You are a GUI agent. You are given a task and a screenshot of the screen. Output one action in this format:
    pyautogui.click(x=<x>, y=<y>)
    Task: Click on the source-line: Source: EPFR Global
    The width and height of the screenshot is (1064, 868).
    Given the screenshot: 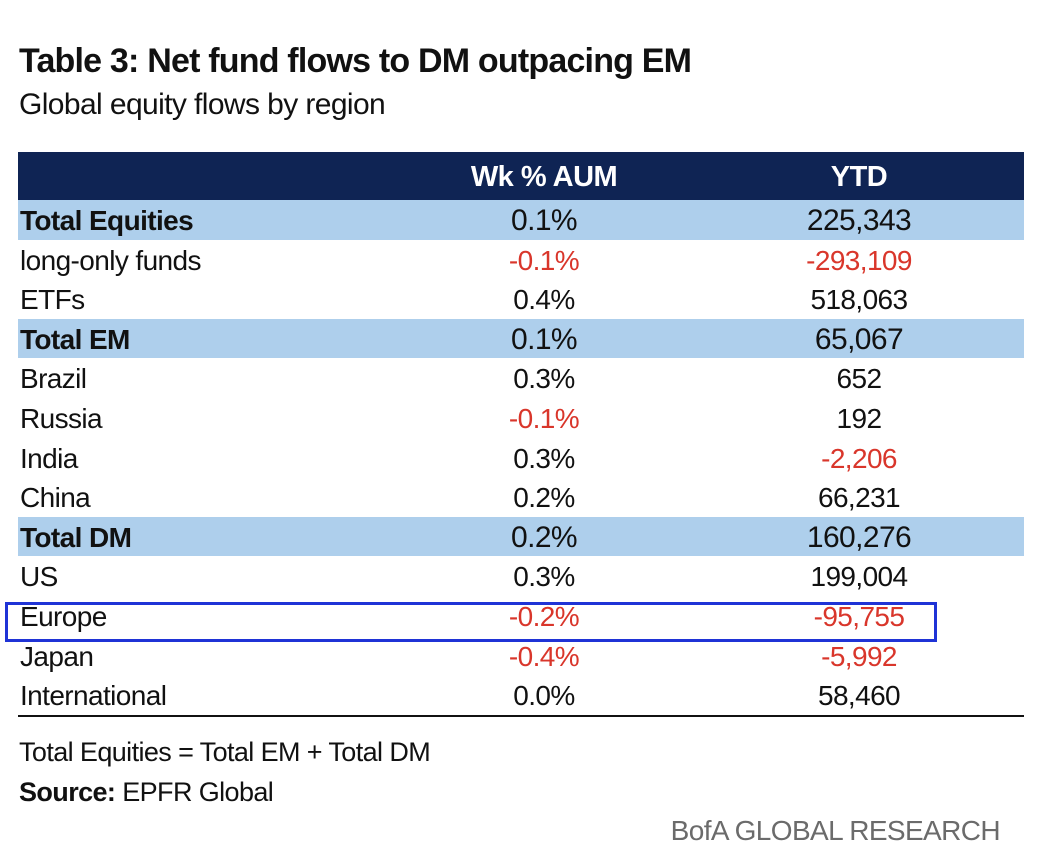 What is the action you would take?
    pyautogui.click(x=146, y=792)
    